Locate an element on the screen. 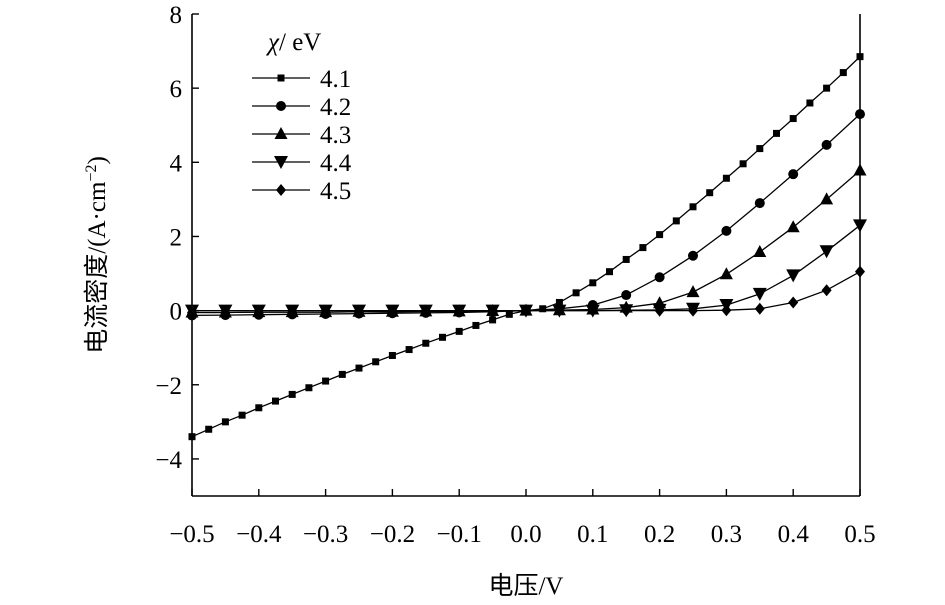 The image size is (945, 605). y-tick-label: 0 is located at coordinates (176, 312).